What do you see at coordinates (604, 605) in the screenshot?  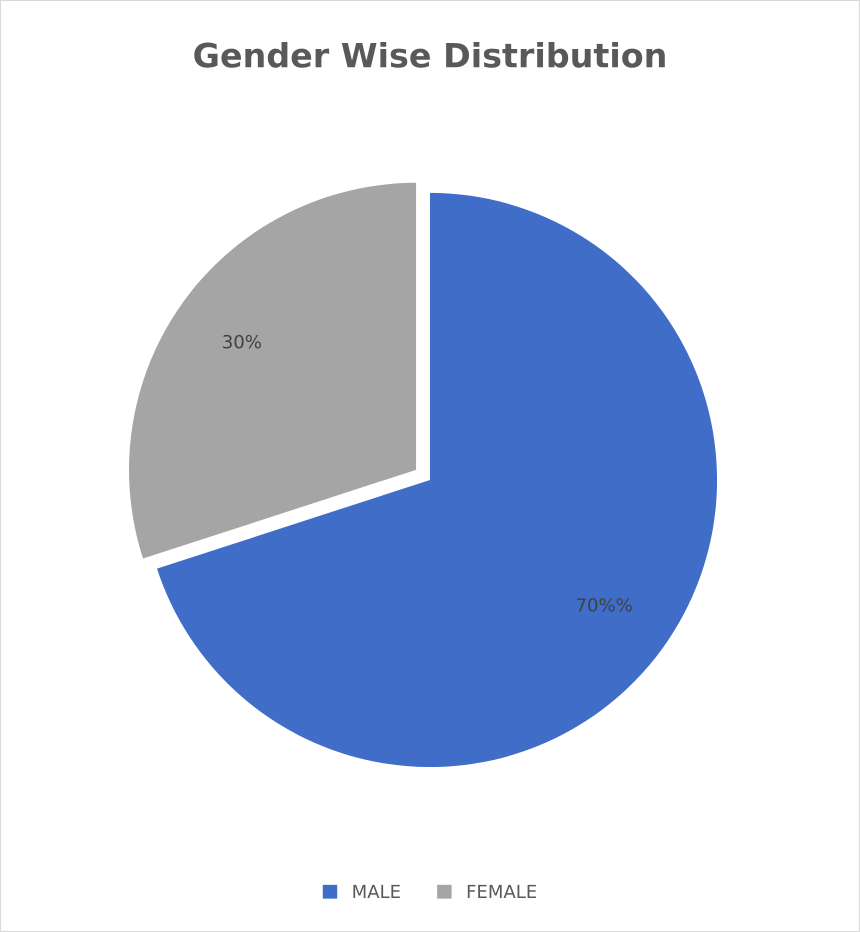 I see `data-label: 70%%` at bounding box center [604, 605].